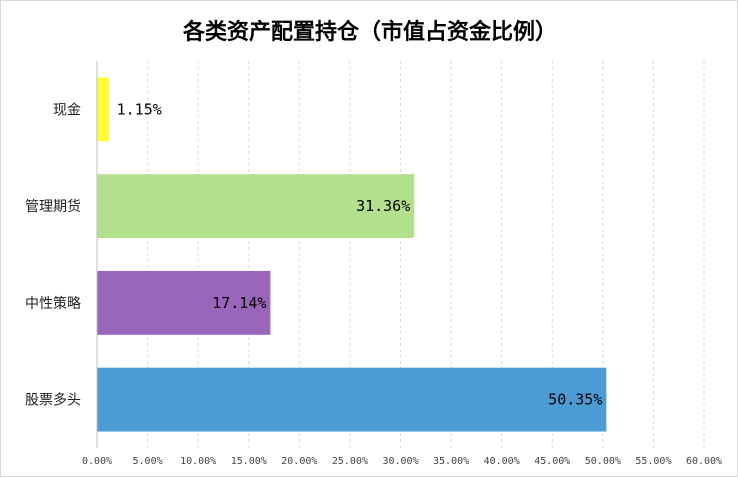 This screenshot has width=738, height=478. What do you see at coordinates (704, 461) in the screenshot?
I see `x-tick-label: 60.00%` at bounding box center [704, 461].